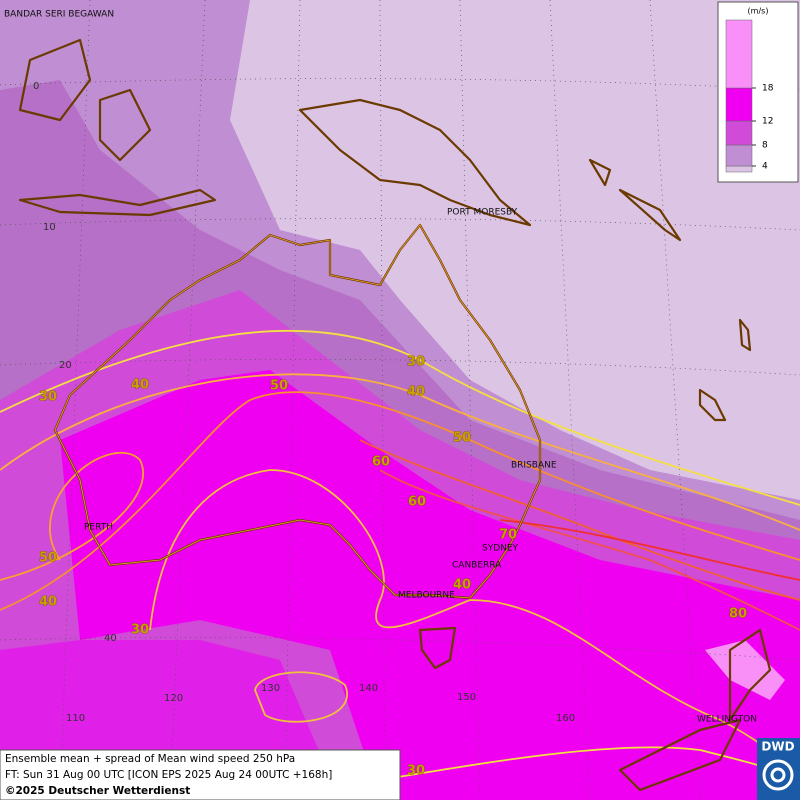 The height and width of the screenshot is (804, 800). Describe the element at coordinates (768, 89) in the screenshot. I see `legend-tick-label: 18` at that location.